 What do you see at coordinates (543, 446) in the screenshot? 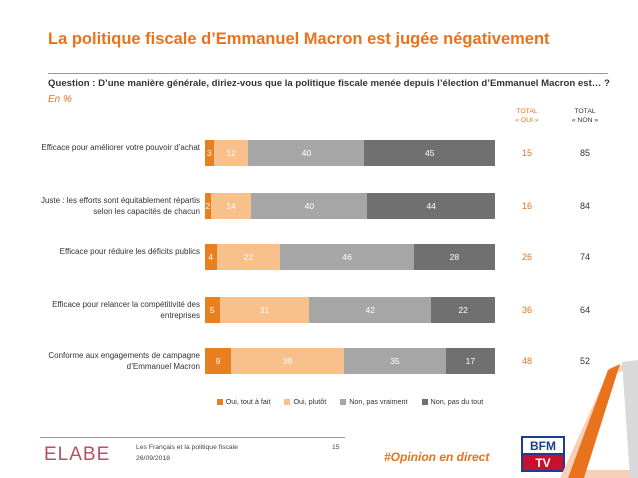
I see `bfm-logo-text: BFM` at bounding box center [543, 446].